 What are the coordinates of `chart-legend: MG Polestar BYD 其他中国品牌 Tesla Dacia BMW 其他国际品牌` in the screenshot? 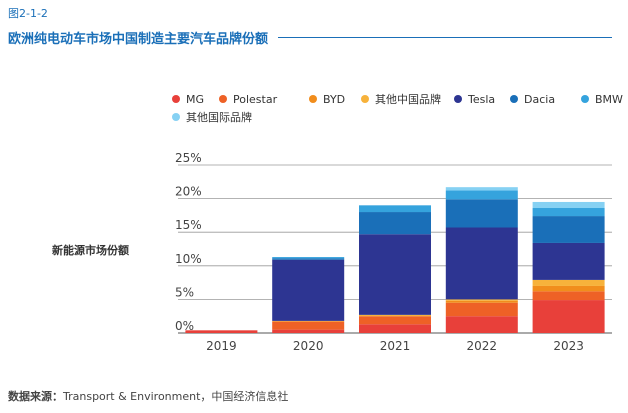 It's located at (397, 108).